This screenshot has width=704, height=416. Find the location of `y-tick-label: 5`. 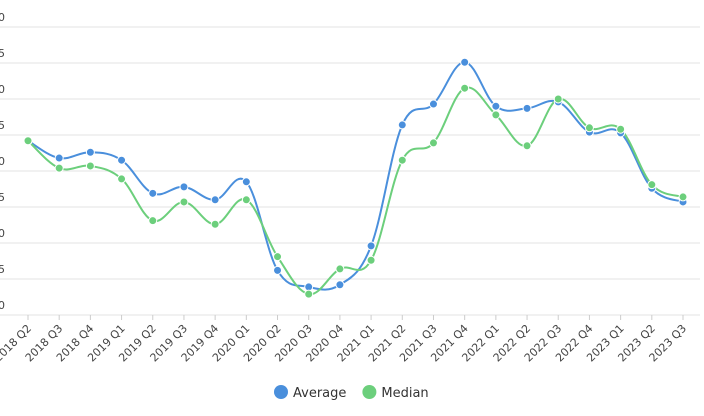

y-tick-label: 5 is located at coordinates (2, 269).